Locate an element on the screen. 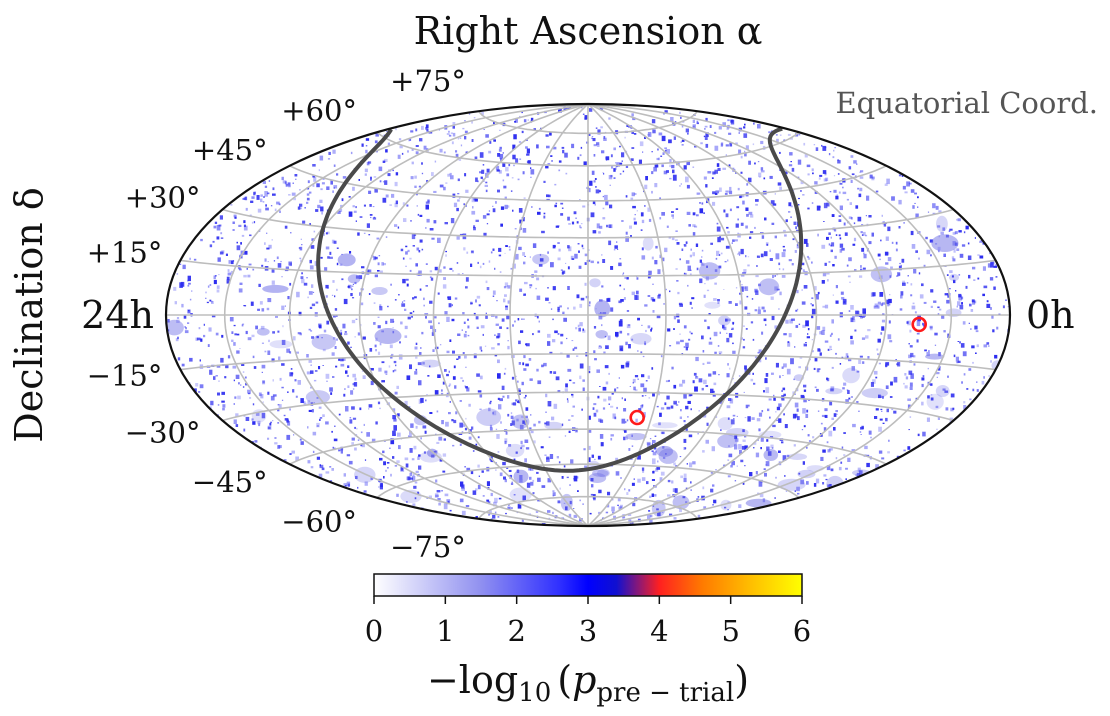  blob is located at coordinates (791, 484).